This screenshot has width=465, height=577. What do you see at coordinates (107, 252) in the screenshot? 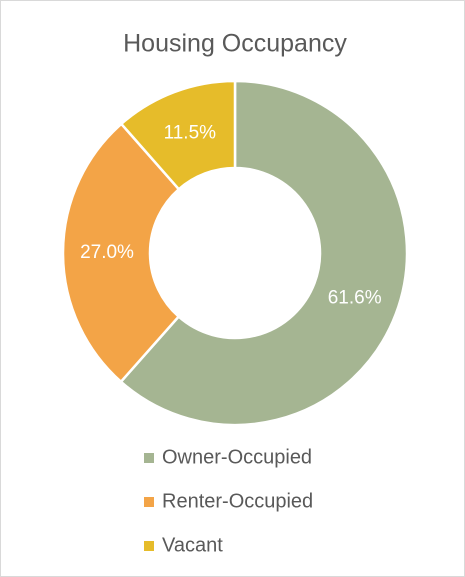
I see `data-label: 27.0%` at bounding box center [107, 252].